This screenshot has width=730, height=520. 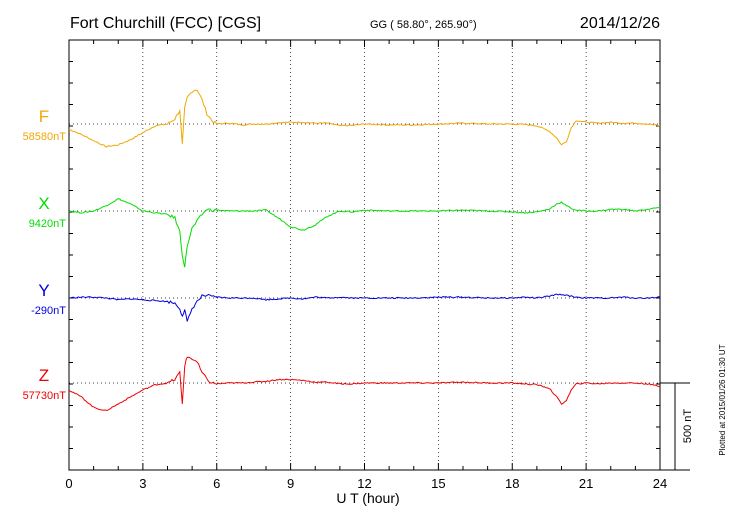 What do you see at coordinates (216, 483) in the screenshot?
I see `x-tick-label-6: 6` at bounding box center [216, 483].